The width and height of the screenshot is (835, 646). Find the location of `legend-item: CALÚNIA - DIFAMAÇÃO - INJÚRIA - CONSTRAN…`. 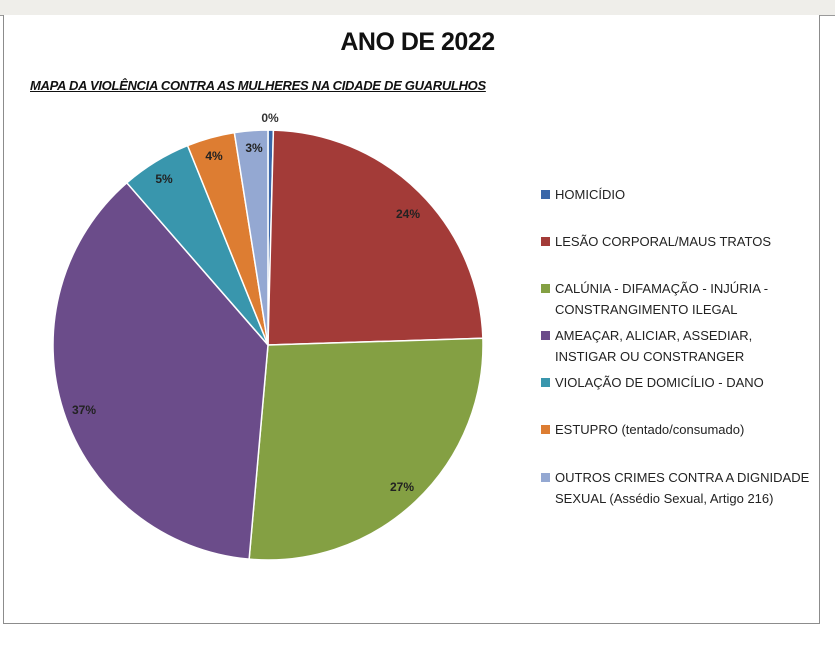

legend-item: CALÚNIA - DIFAMAÇÃO - INJÚRIA - CONSTRAN… is located at coordinates (654, 299).